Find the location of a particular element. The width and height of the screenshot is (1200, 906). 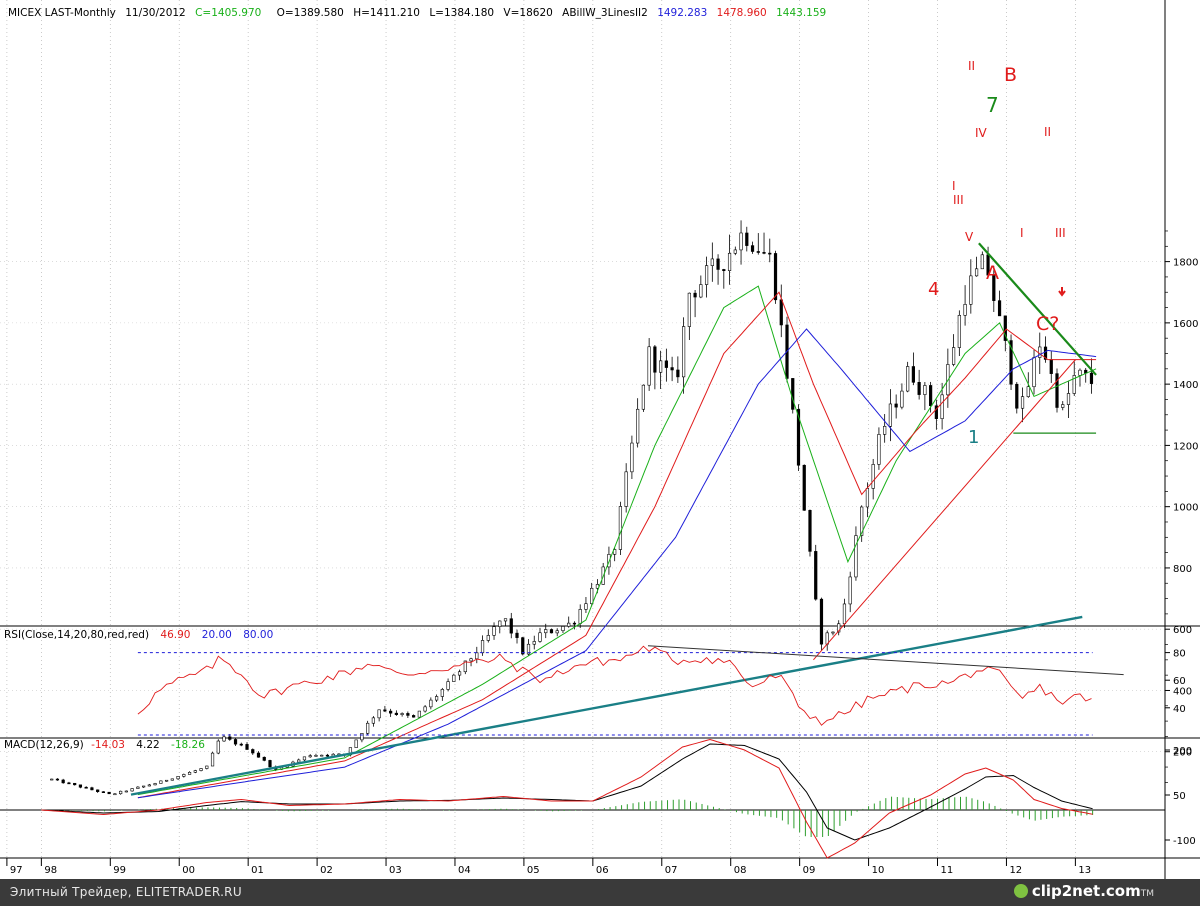

x-tick-label: 05 is located at coordinates (533, 870).